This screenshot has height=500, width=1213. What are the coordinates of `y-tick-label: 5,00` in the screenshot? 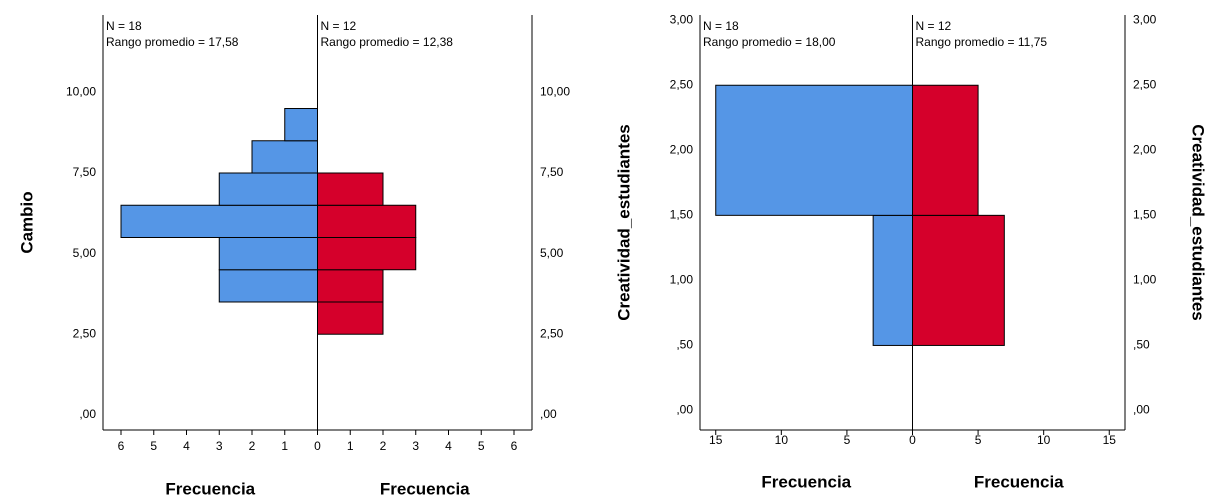 It's located at (85, 253).